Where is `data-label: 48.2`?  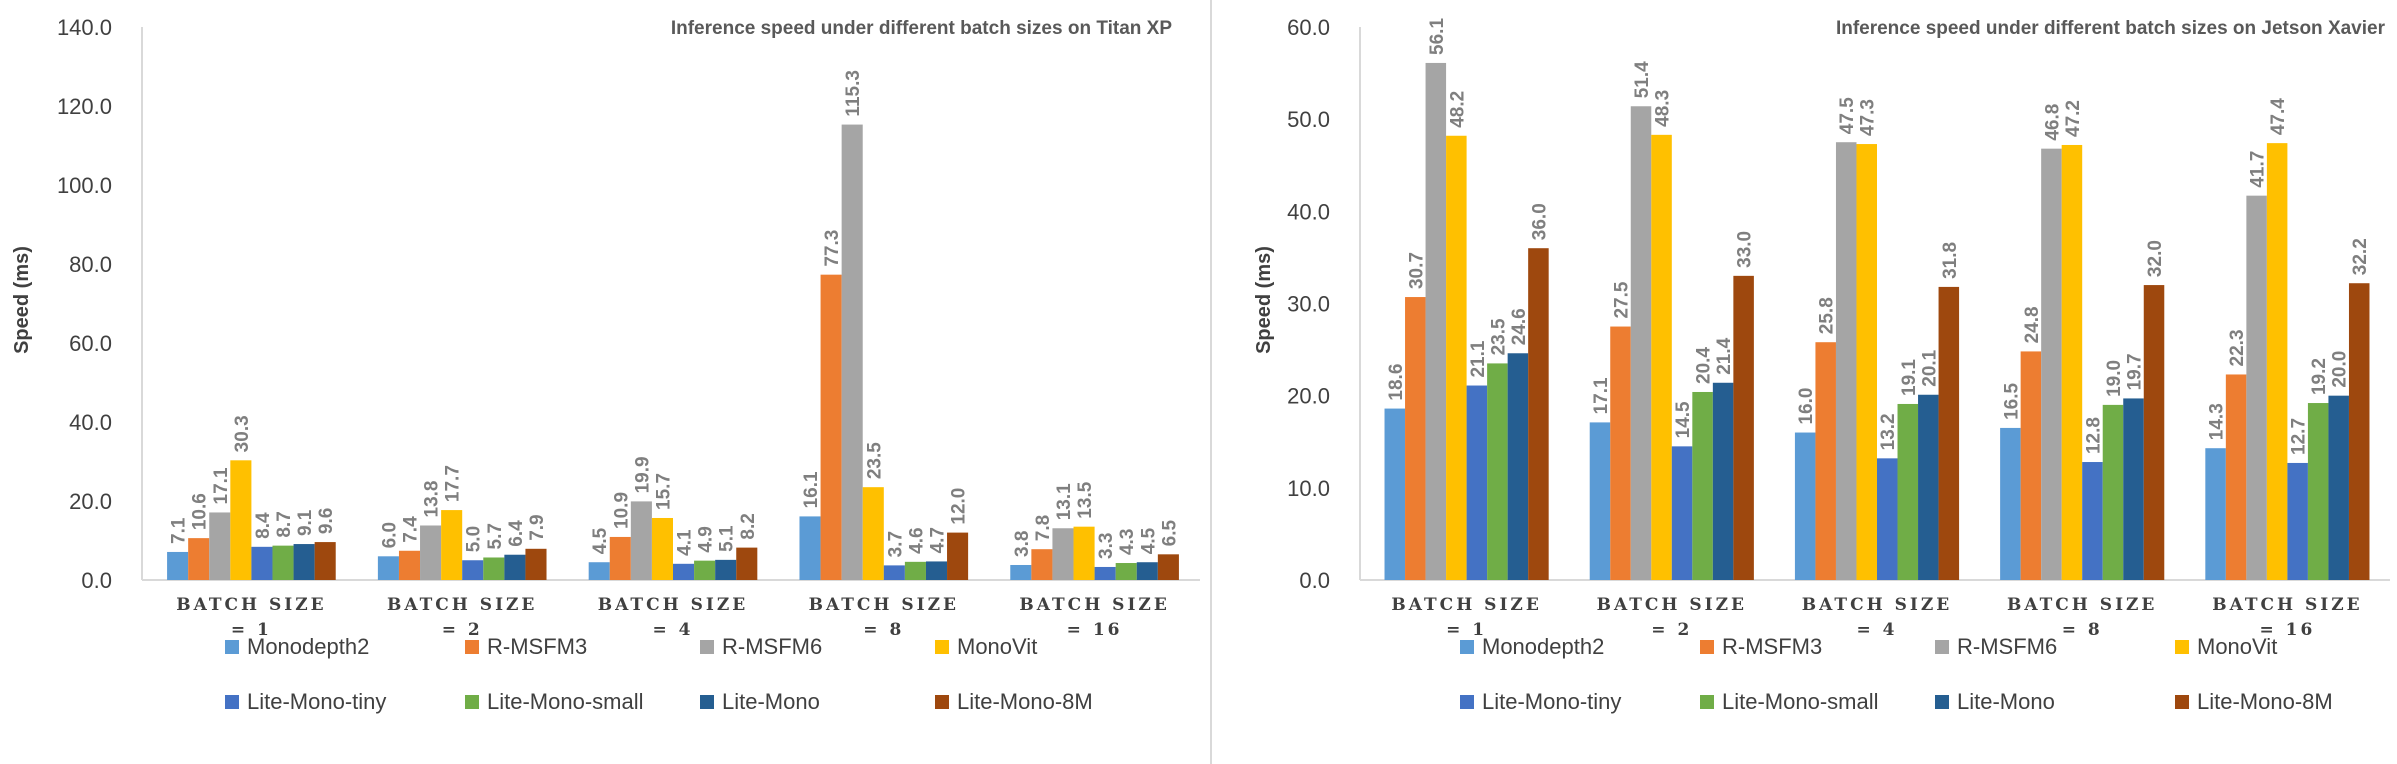
data-label: 48.2 is located at coordinates (1457, 109).